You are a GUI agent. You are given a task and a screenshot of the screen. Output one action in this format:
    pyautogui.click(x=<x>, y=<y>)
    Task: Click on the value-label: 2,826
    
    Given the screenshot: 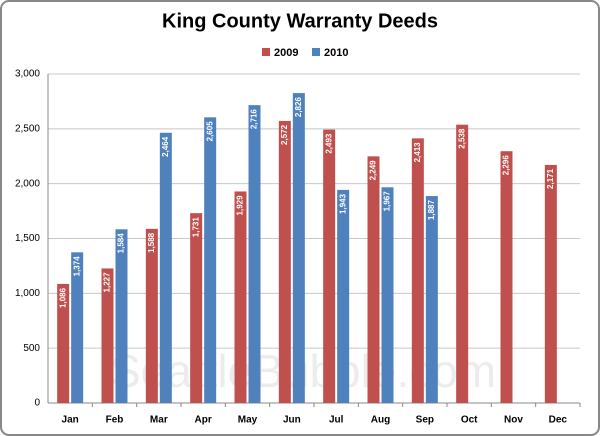 What is the action you would take?
    pyautogui.click(x=298, y=107)
    